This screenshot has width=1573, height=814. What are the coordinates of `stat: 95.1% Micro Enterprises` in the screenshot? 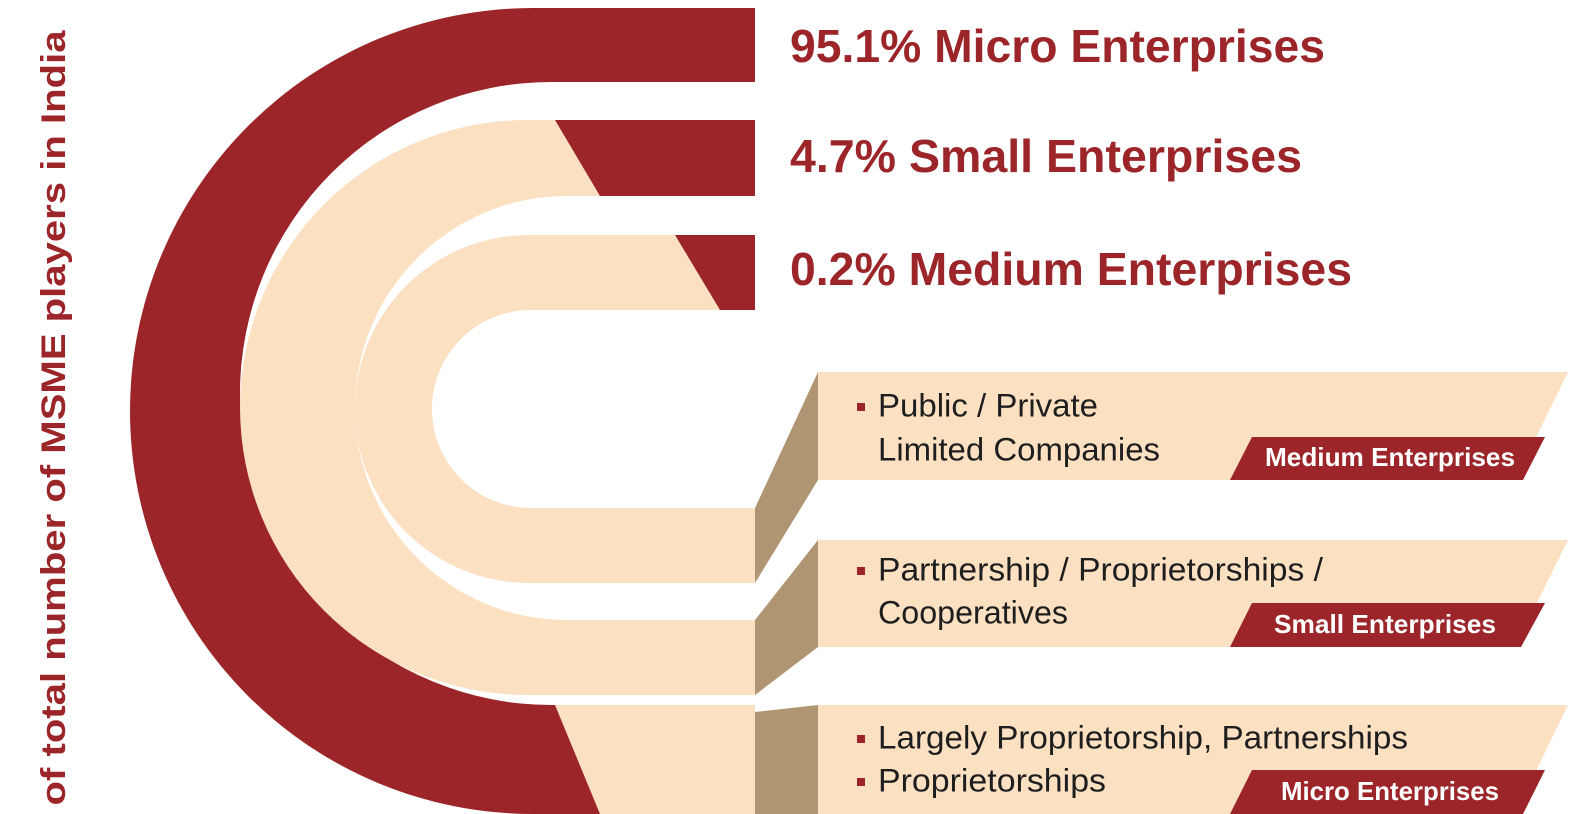 It's located at (1057, 46).